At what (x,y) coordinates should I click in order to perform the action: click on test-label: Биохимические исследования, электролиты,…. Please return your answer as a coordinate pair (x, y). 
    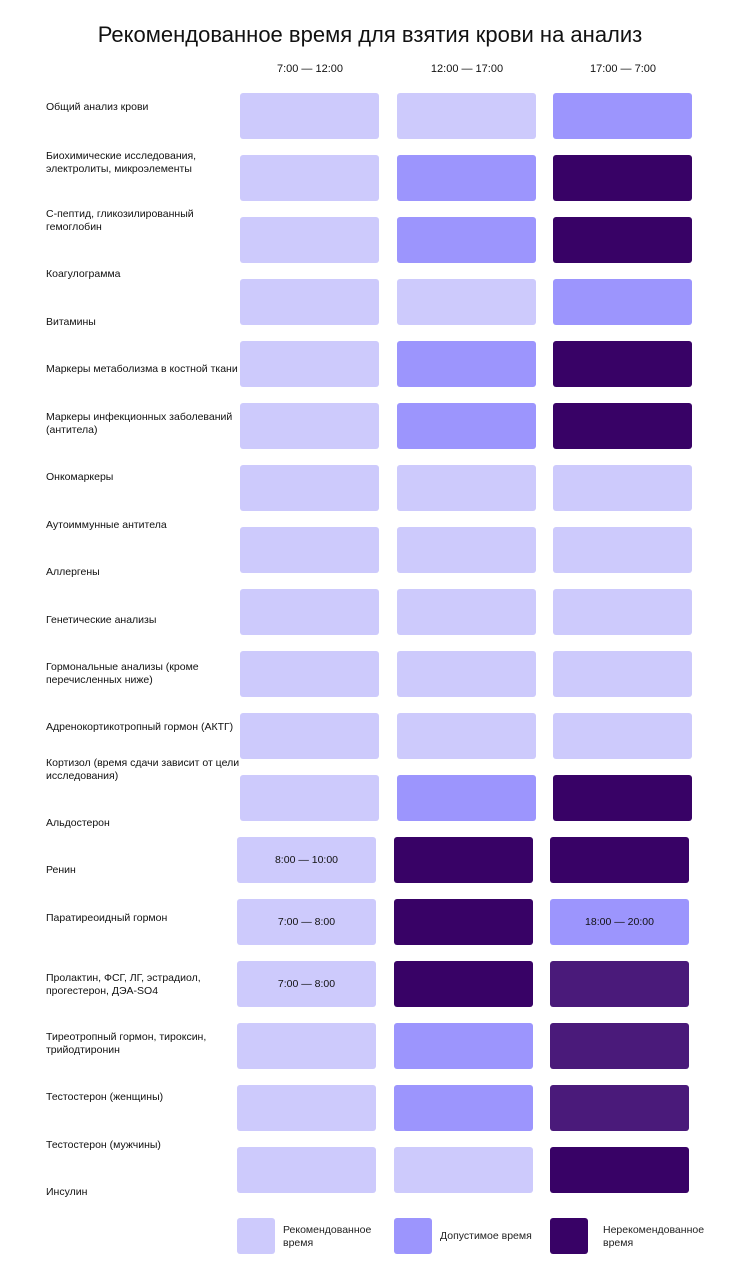
    Looking at the image, I should click on (121, 162).